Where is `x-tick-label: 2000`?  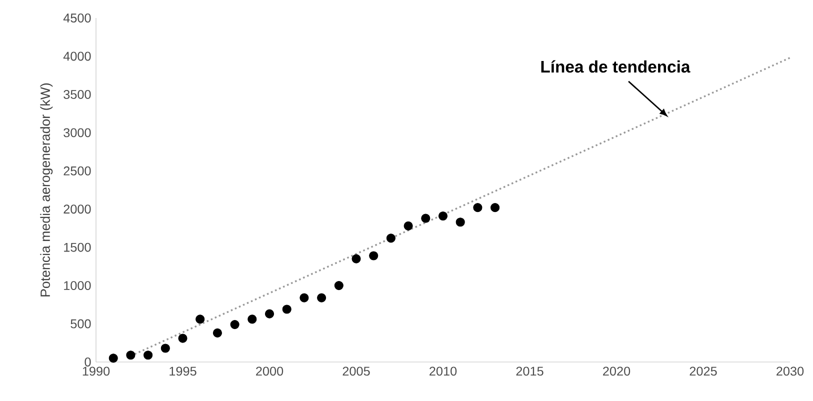 x-tick-label: 2000 is located at coordinates (270, 371).